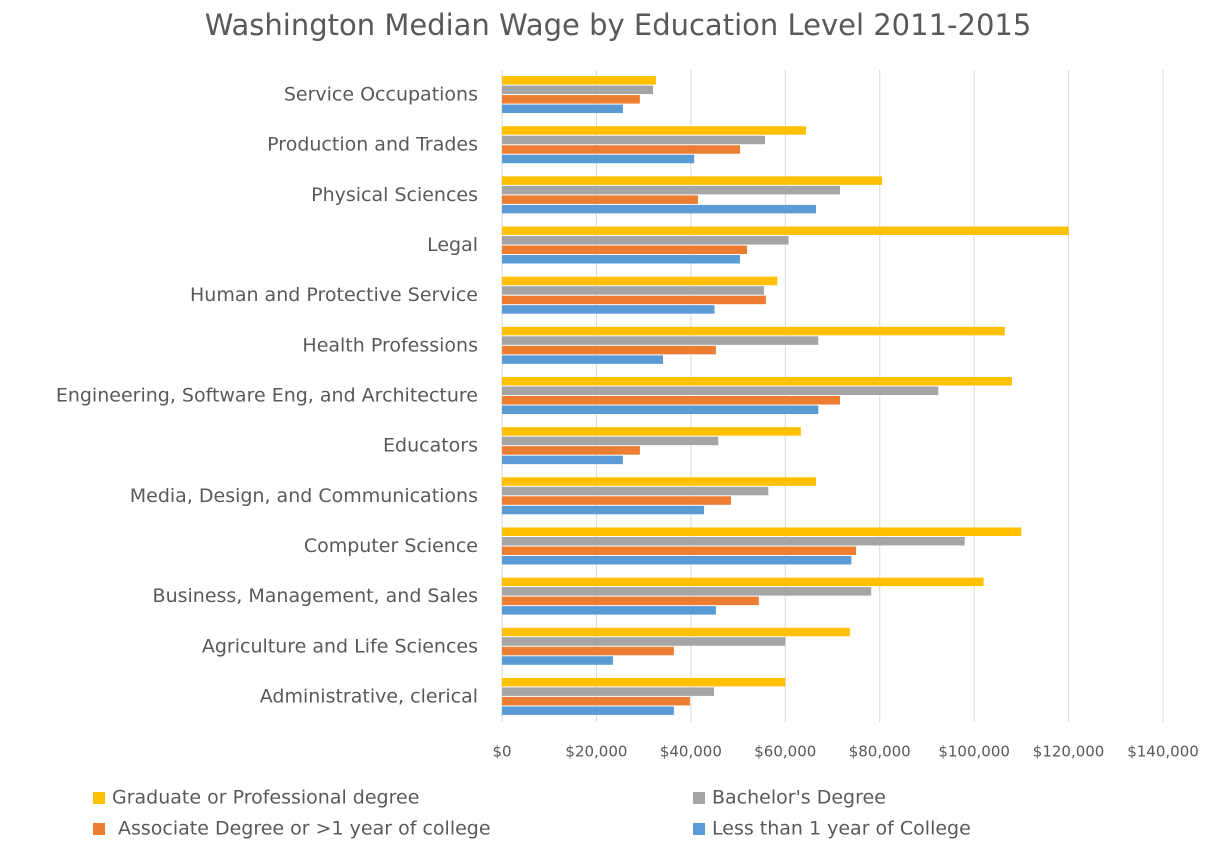 This screenshot has width=1210, height=841. I want to click on x-tick-label: $40,000, so click(691, 752).